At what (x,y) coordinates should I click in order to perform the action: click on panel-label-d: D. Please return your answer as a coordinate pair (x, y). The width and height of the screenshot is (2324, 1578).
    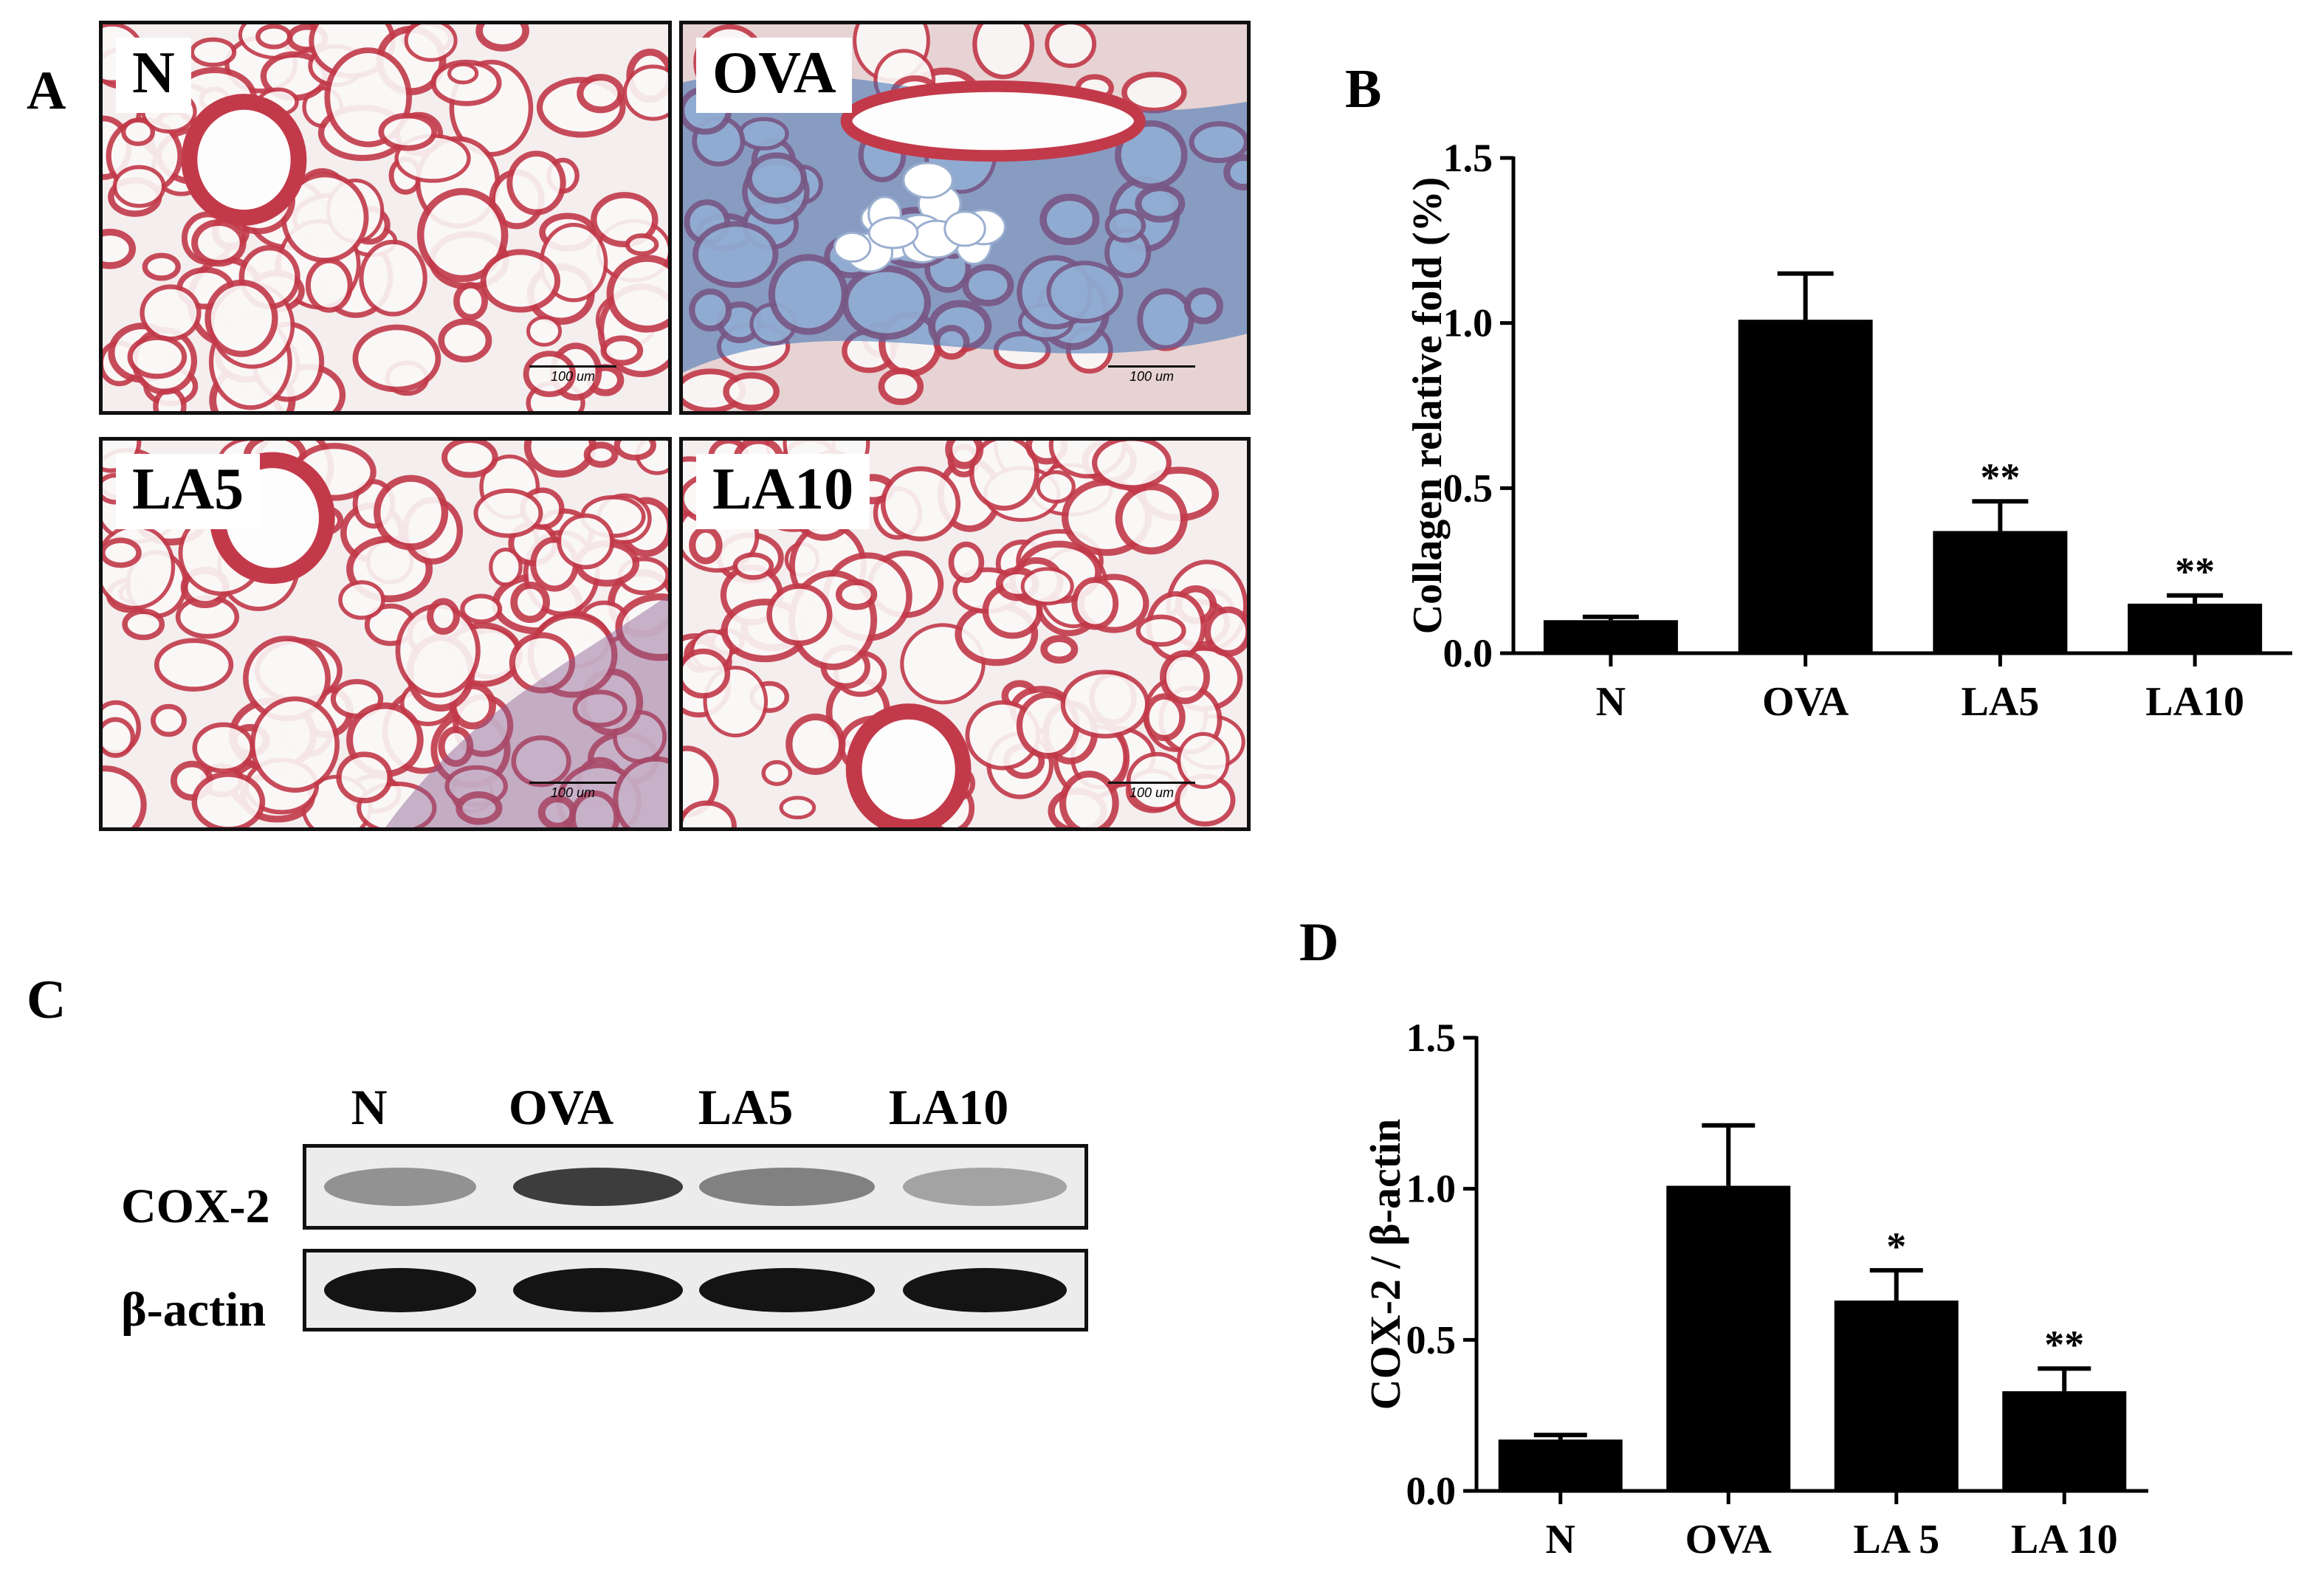
    Looking at the image, I should click on (1319, 943).